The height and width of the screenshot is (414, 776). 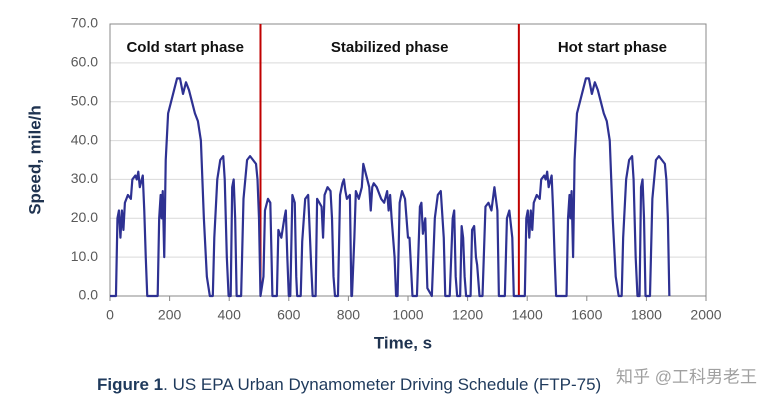 What do you see at coordinates (130, 384) in the screenshot?
I see `caption-label: Figure 1` at bounding box center [130, 384].